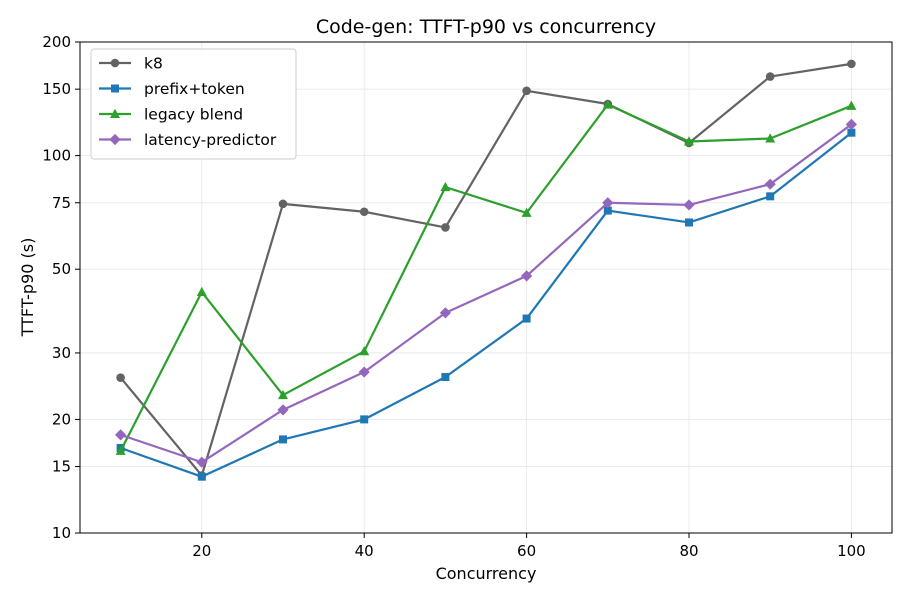  I want to click on x-tick-label: 100, so click(851, 551).